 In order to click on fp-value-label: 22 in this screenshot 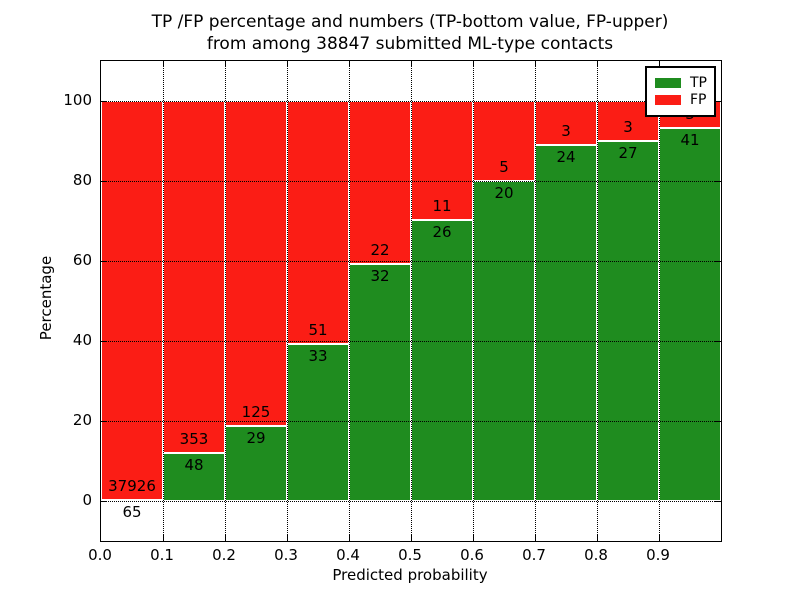, I will do `click(380, 249)`.